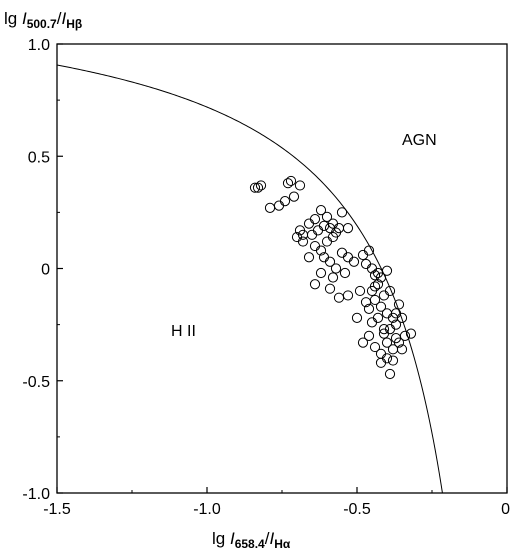 The image size is (513, 552). What do you see at coordinates (183, 331) in the screenshot?
I see `region-label: H II` at bounding box center [183, 331].